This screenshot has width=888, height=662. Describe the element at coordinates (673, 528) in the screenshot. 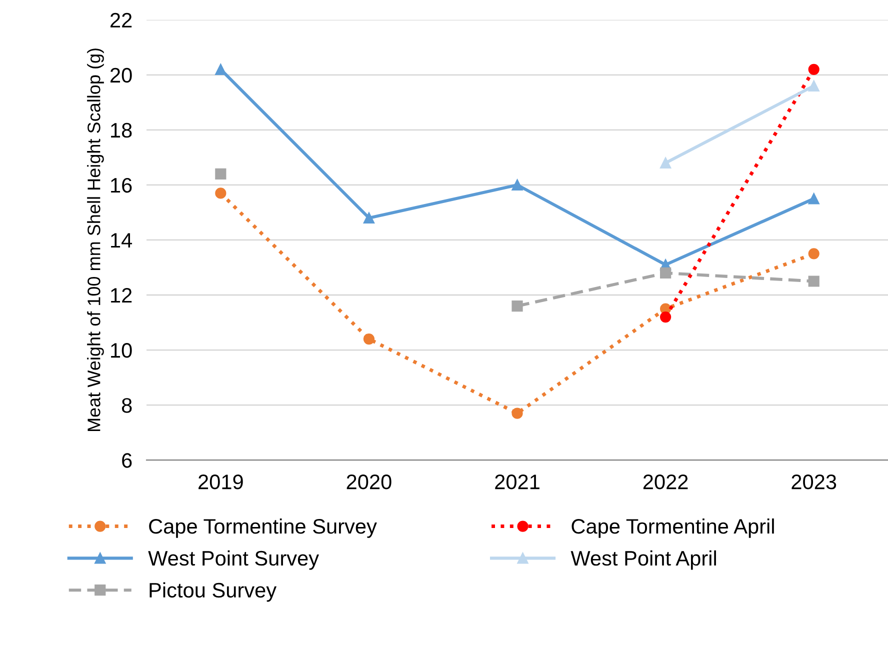

I see `legend-label: Cape Tormentine April` at that location.